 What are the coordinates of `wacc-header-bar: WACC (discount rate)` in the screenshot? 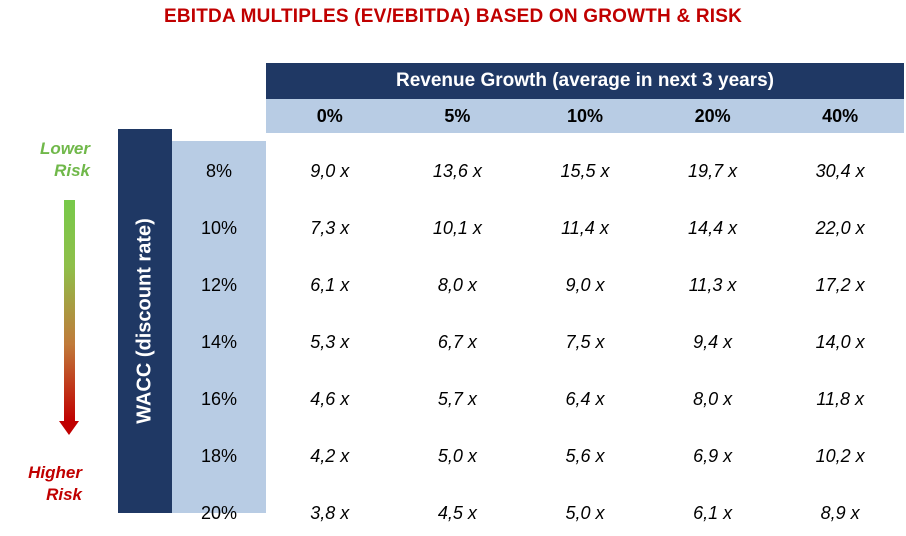 It's located at (145, 321).